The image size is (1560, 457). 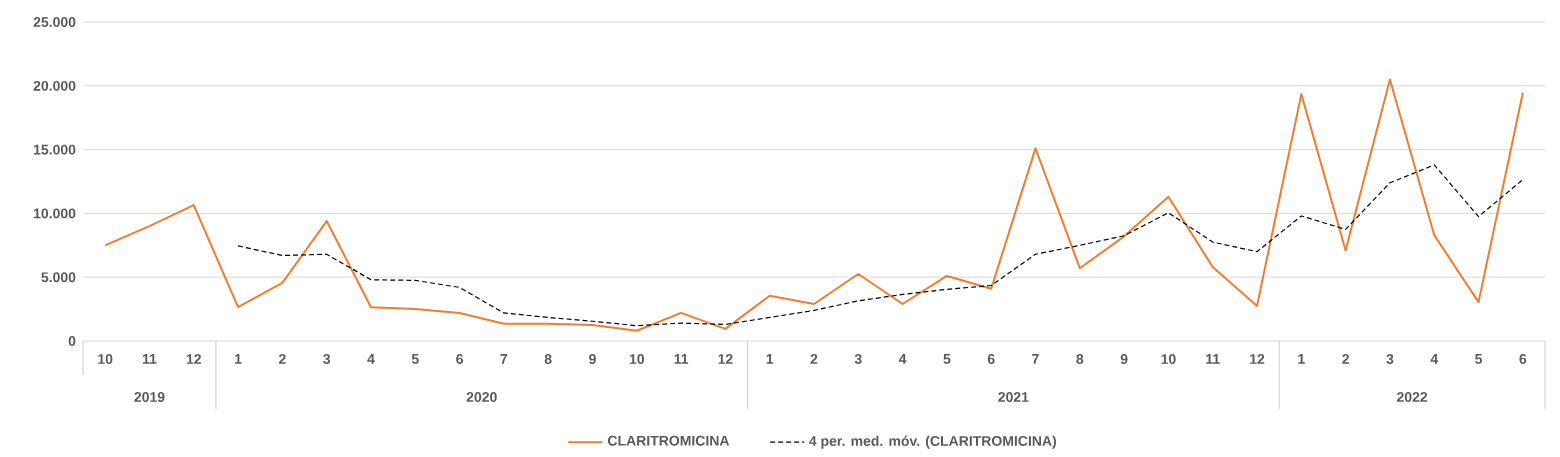 I want to click on text: 2022, so click(x=1412, y=397).